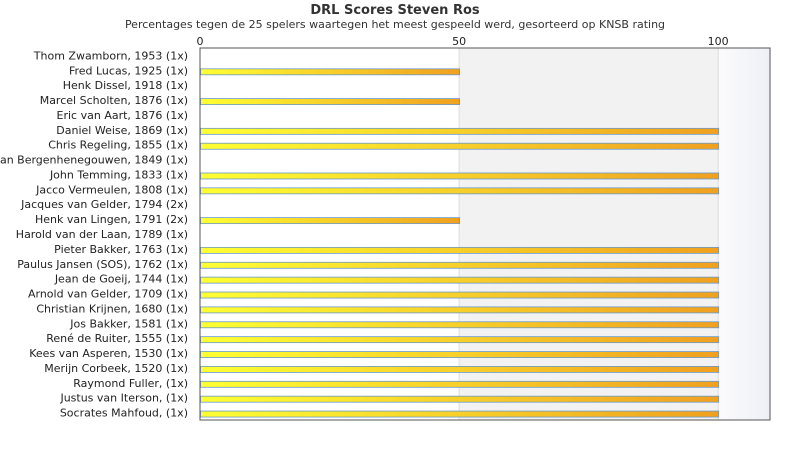 The image size is (790, 450). I want to click on x-axis-ticks: 0 50 100, so click(463, 41).